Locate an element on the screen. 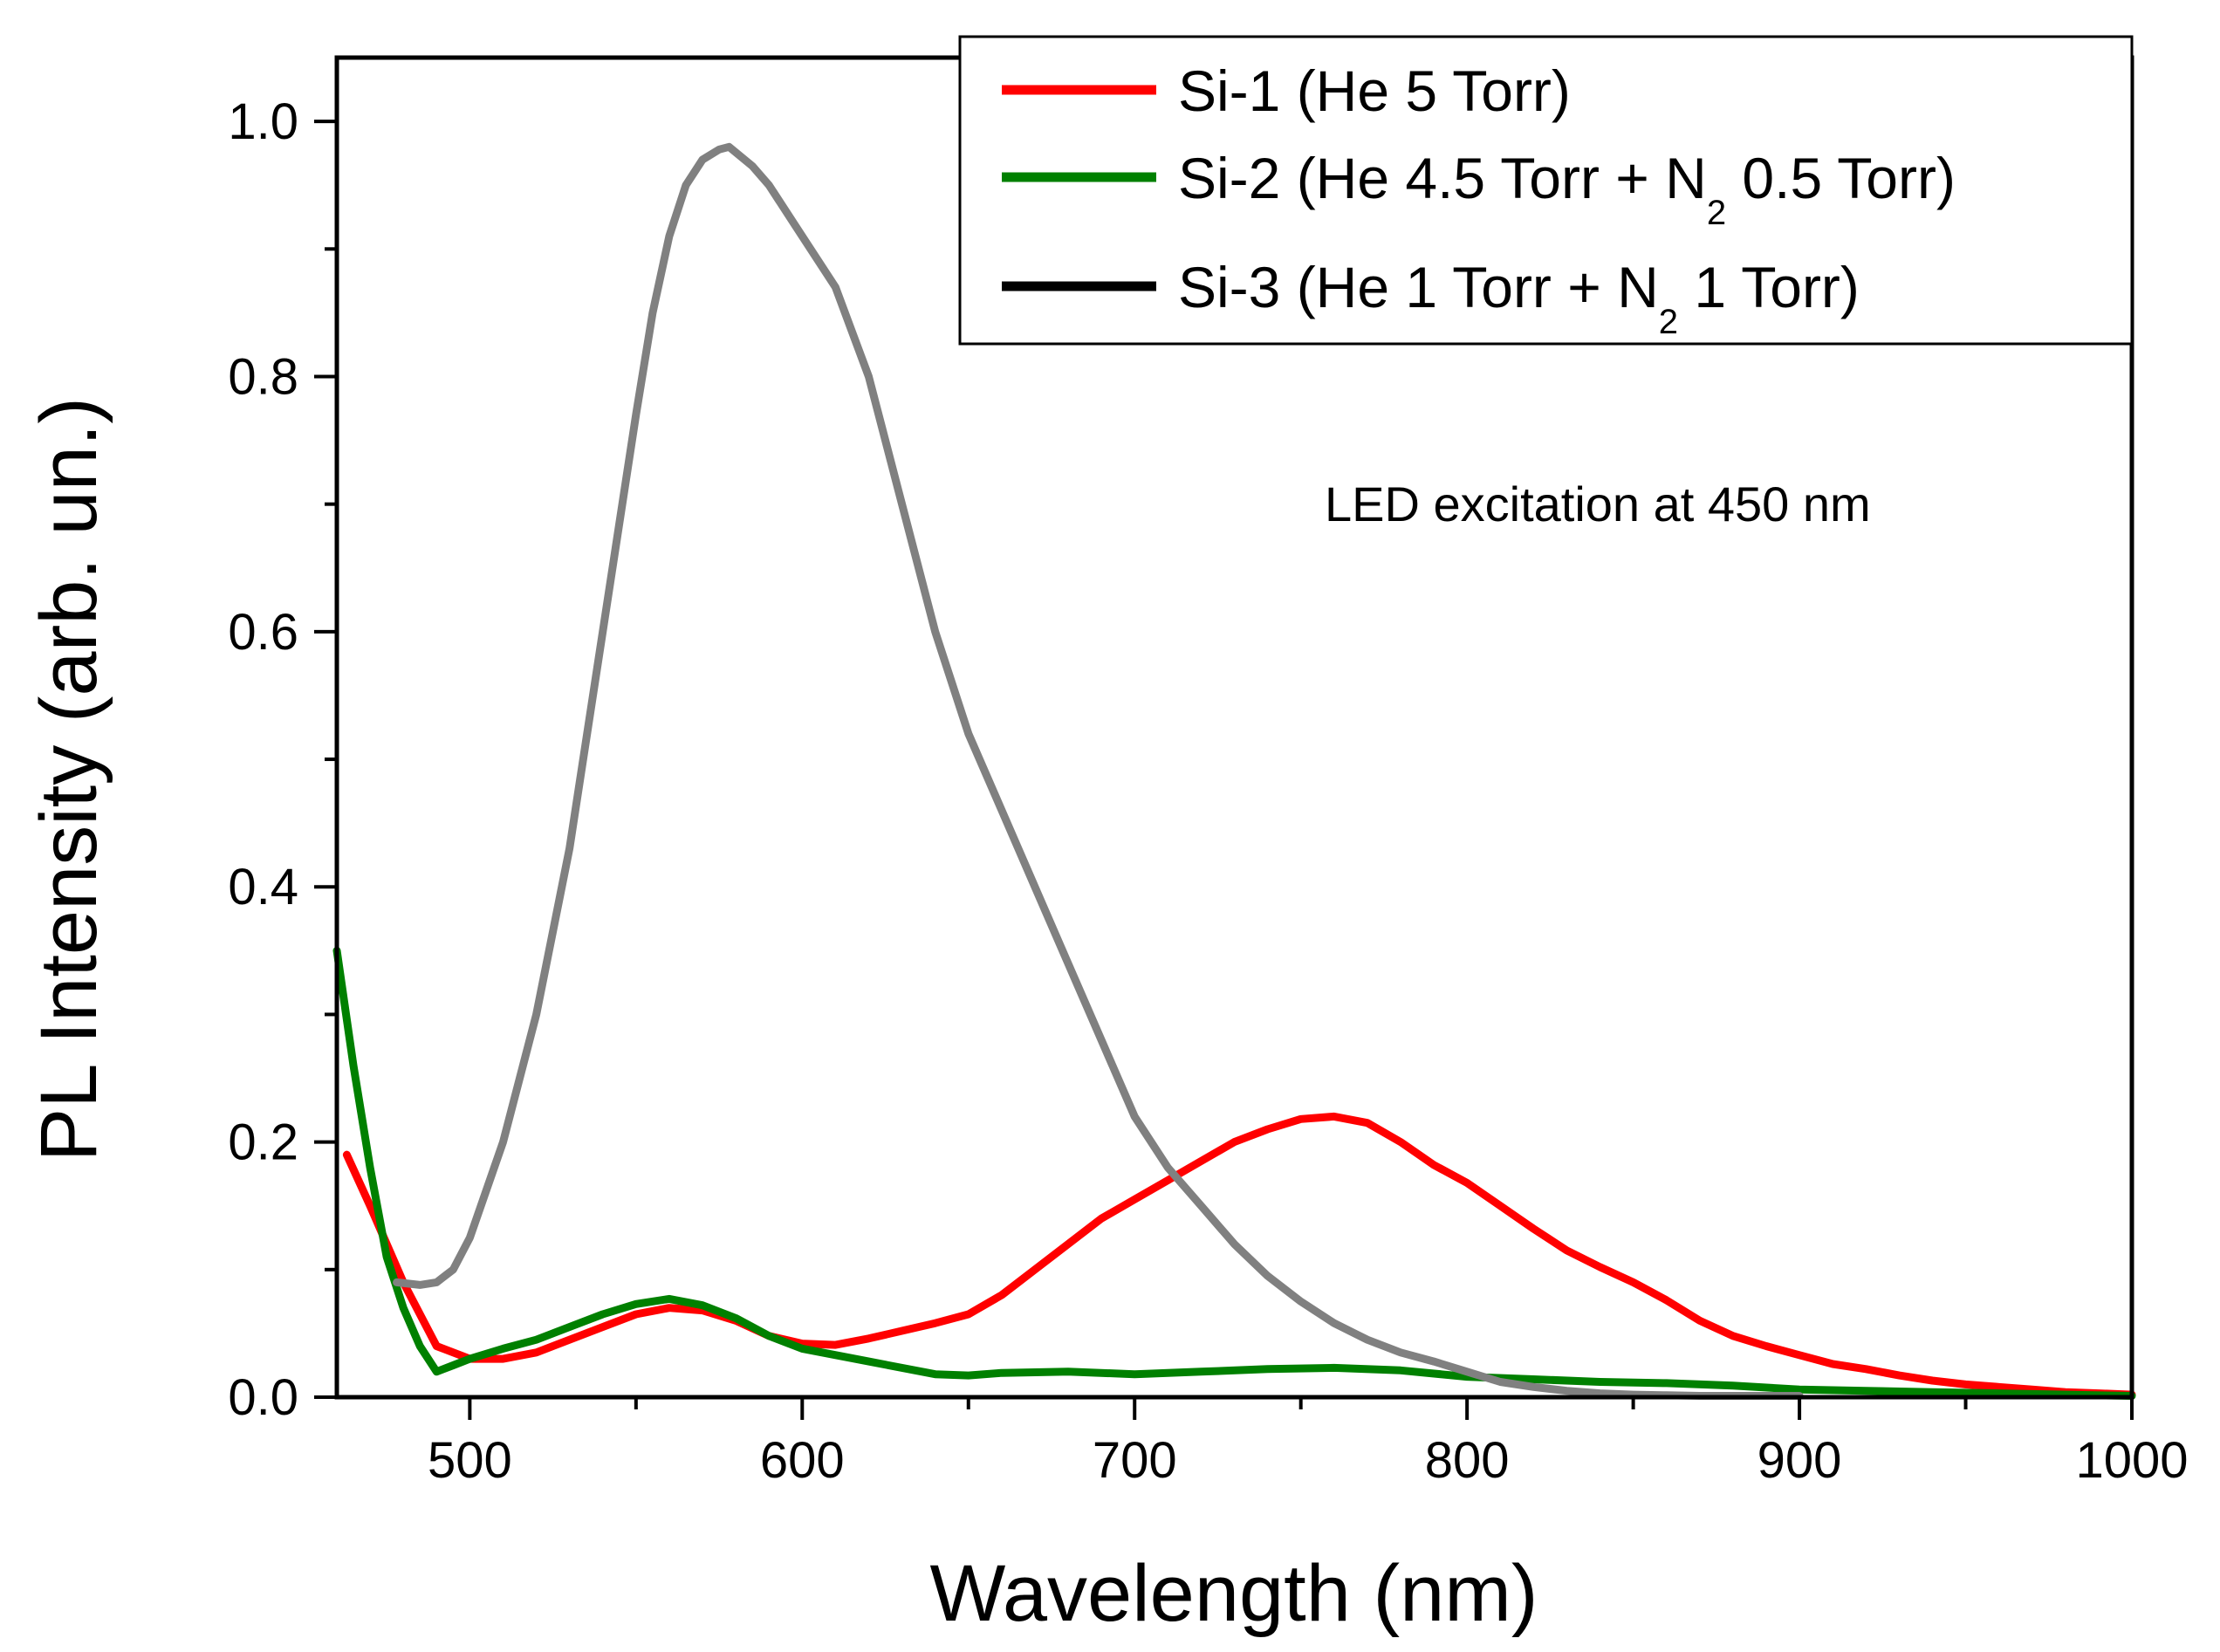  y-tick-label: 0.8 is located at coordinates (263, 376).